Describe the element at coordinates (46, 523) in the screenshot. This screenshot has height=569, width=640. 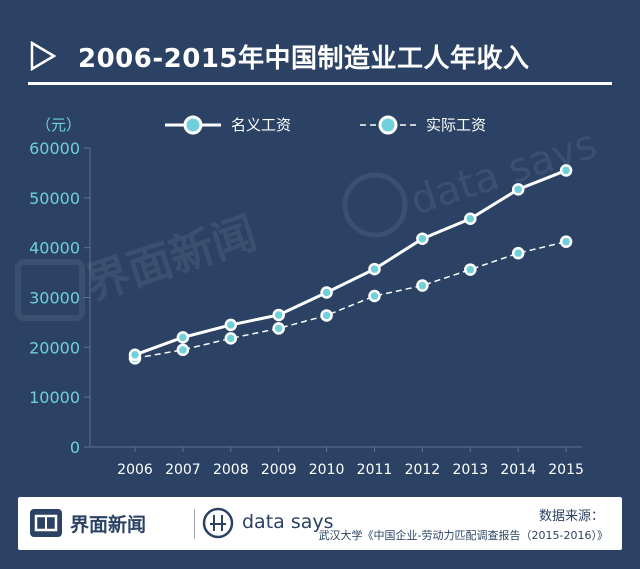
I see `jiemian-logo-icon` at that location.